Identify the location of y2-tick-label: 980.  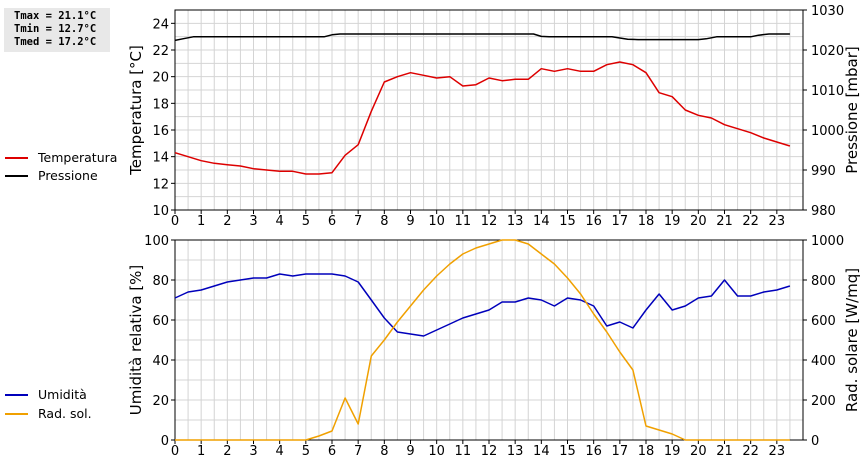
(823, 211).